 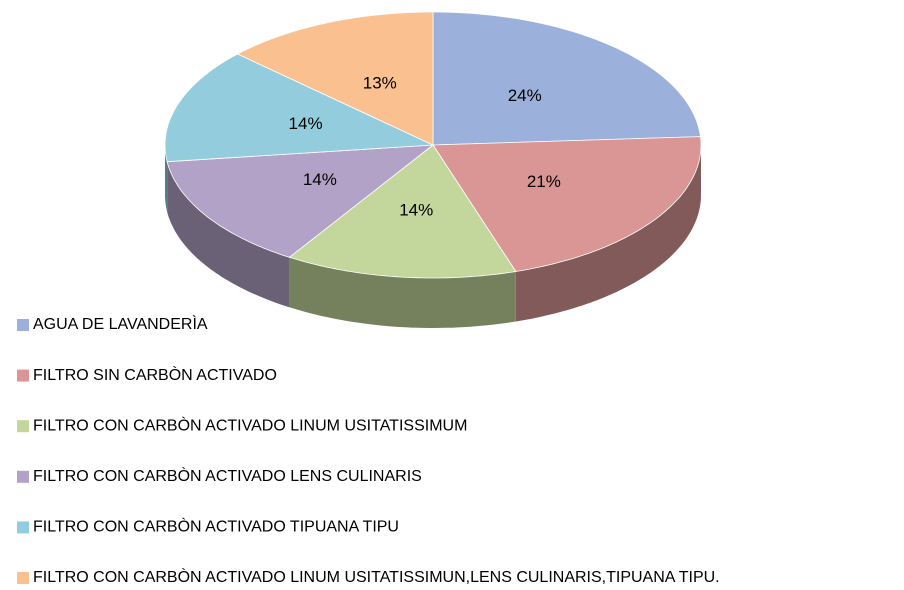 I want to click on legend-label: FILTRO SIN CARBÒN ACTIVADO, so click(x=155, y=374).